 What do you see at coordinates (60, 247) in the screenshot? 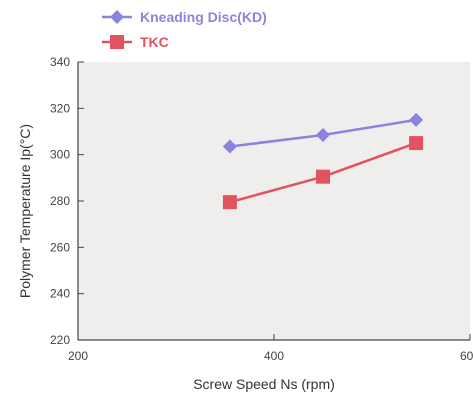
I see `y-tick-label: 260` at bounding box center [60, 247].